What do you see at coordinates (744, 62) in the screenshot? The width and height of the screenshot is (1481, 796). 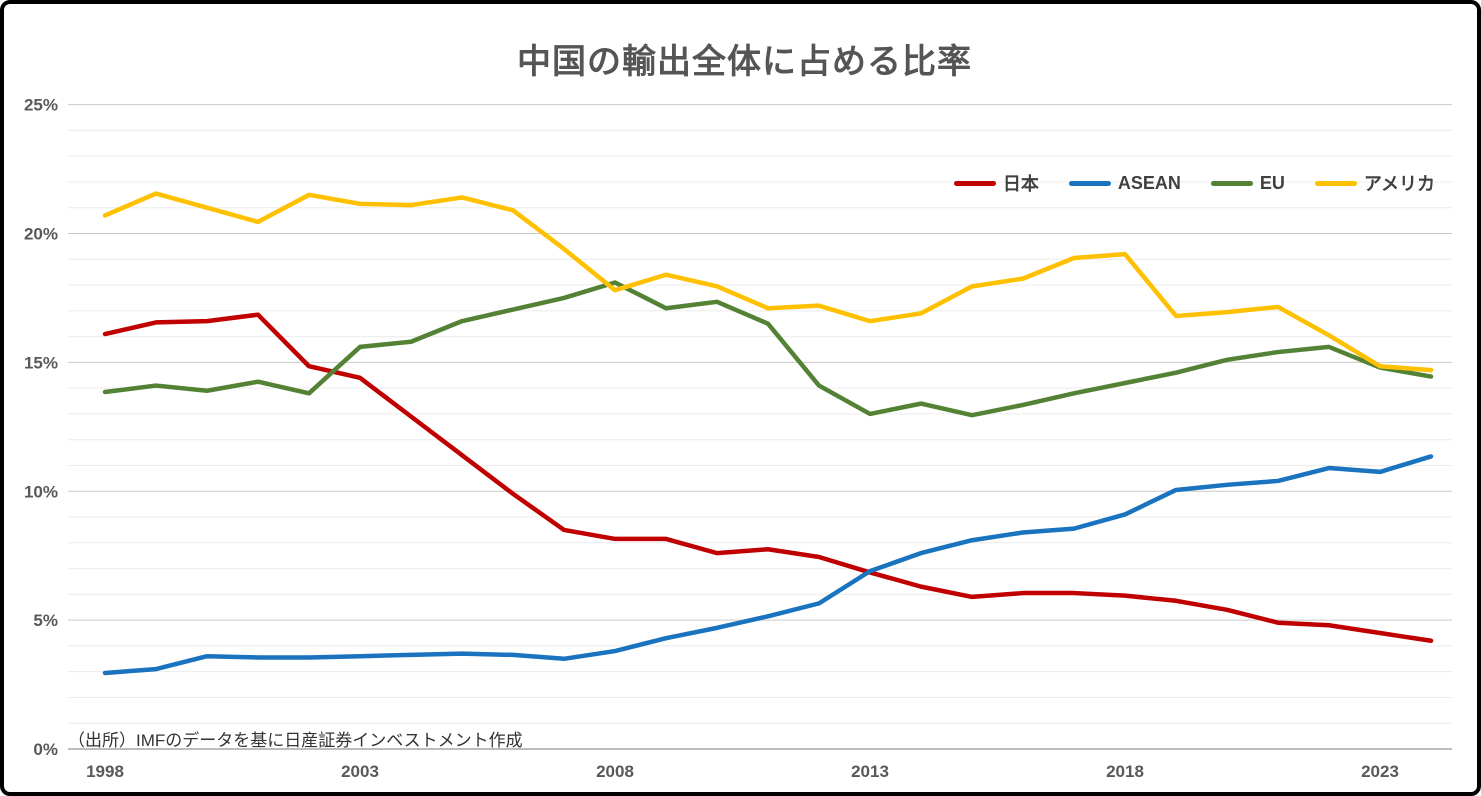 I see `chart-title: 中国の輸出全体に占める比率` at bounding box center [744, 62].